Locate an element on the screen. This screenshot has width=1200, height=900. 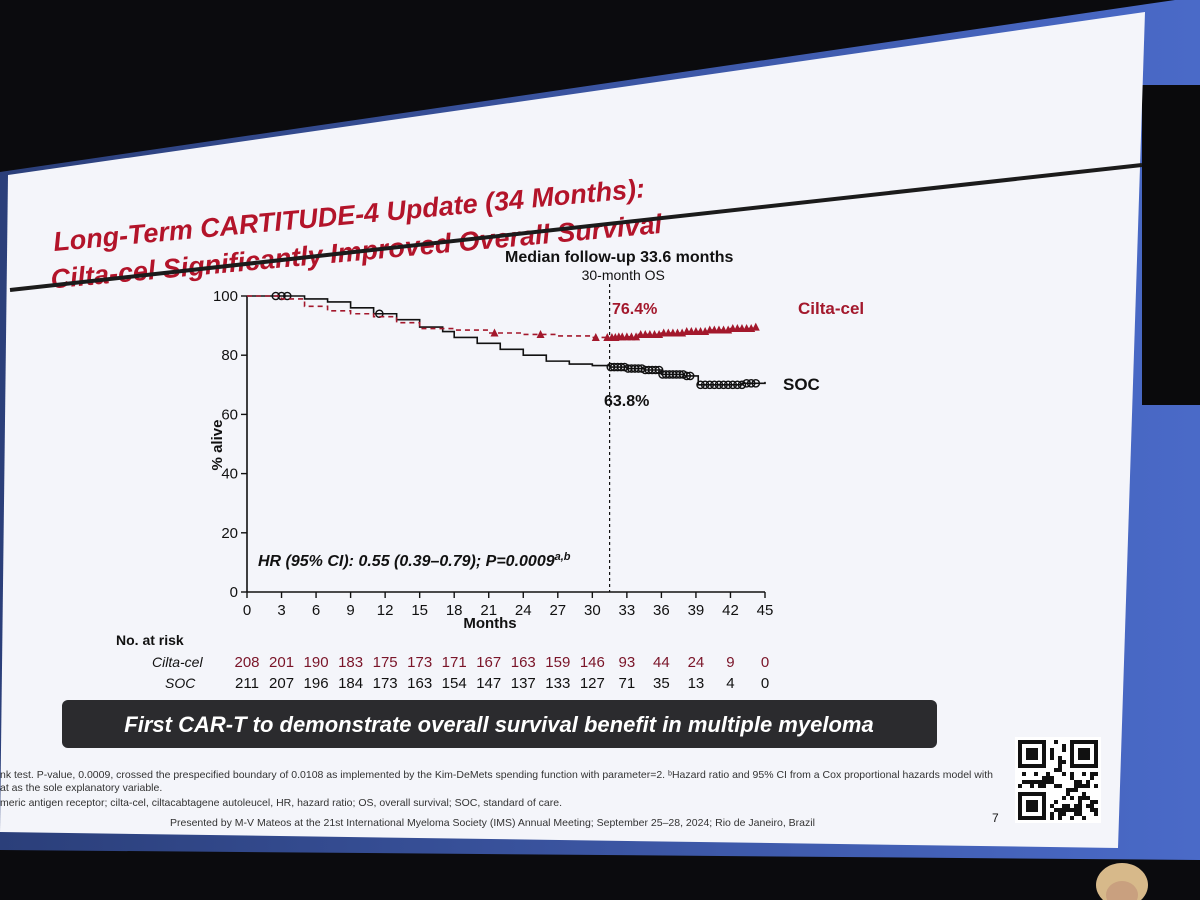
risk-value-soc: 184 is located at coordinates (350, 683).